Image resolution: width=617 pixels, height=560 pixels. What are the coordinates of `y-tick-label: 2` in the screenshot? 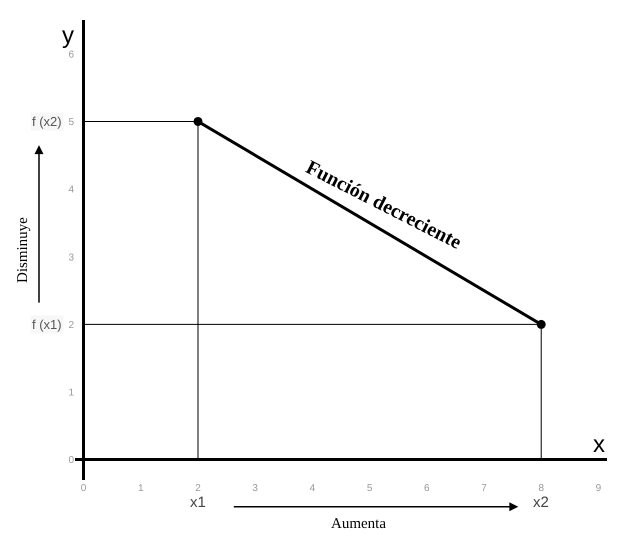 It's located at (71, 325).